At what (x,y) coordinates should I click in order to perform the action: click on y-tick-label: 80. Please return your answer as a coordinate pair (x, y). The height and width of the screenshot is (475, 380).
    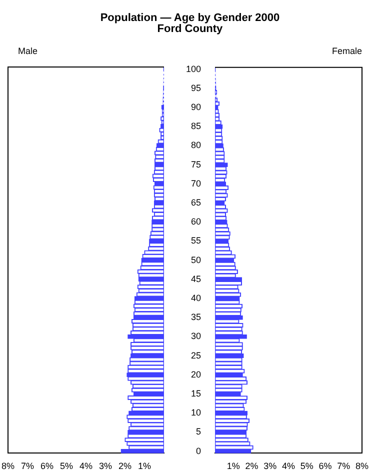
    Looking at the image, I should click on (196, 145).